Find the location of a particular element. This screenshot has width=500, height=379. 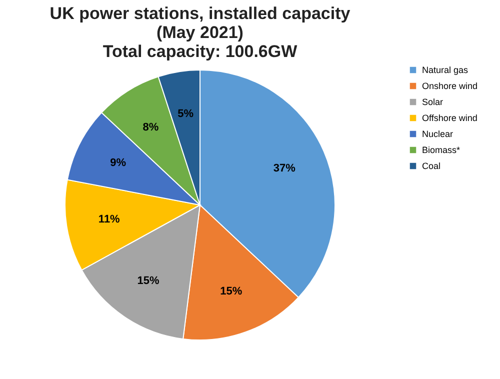

data-label: 8% is located at coordinates (150, 127).